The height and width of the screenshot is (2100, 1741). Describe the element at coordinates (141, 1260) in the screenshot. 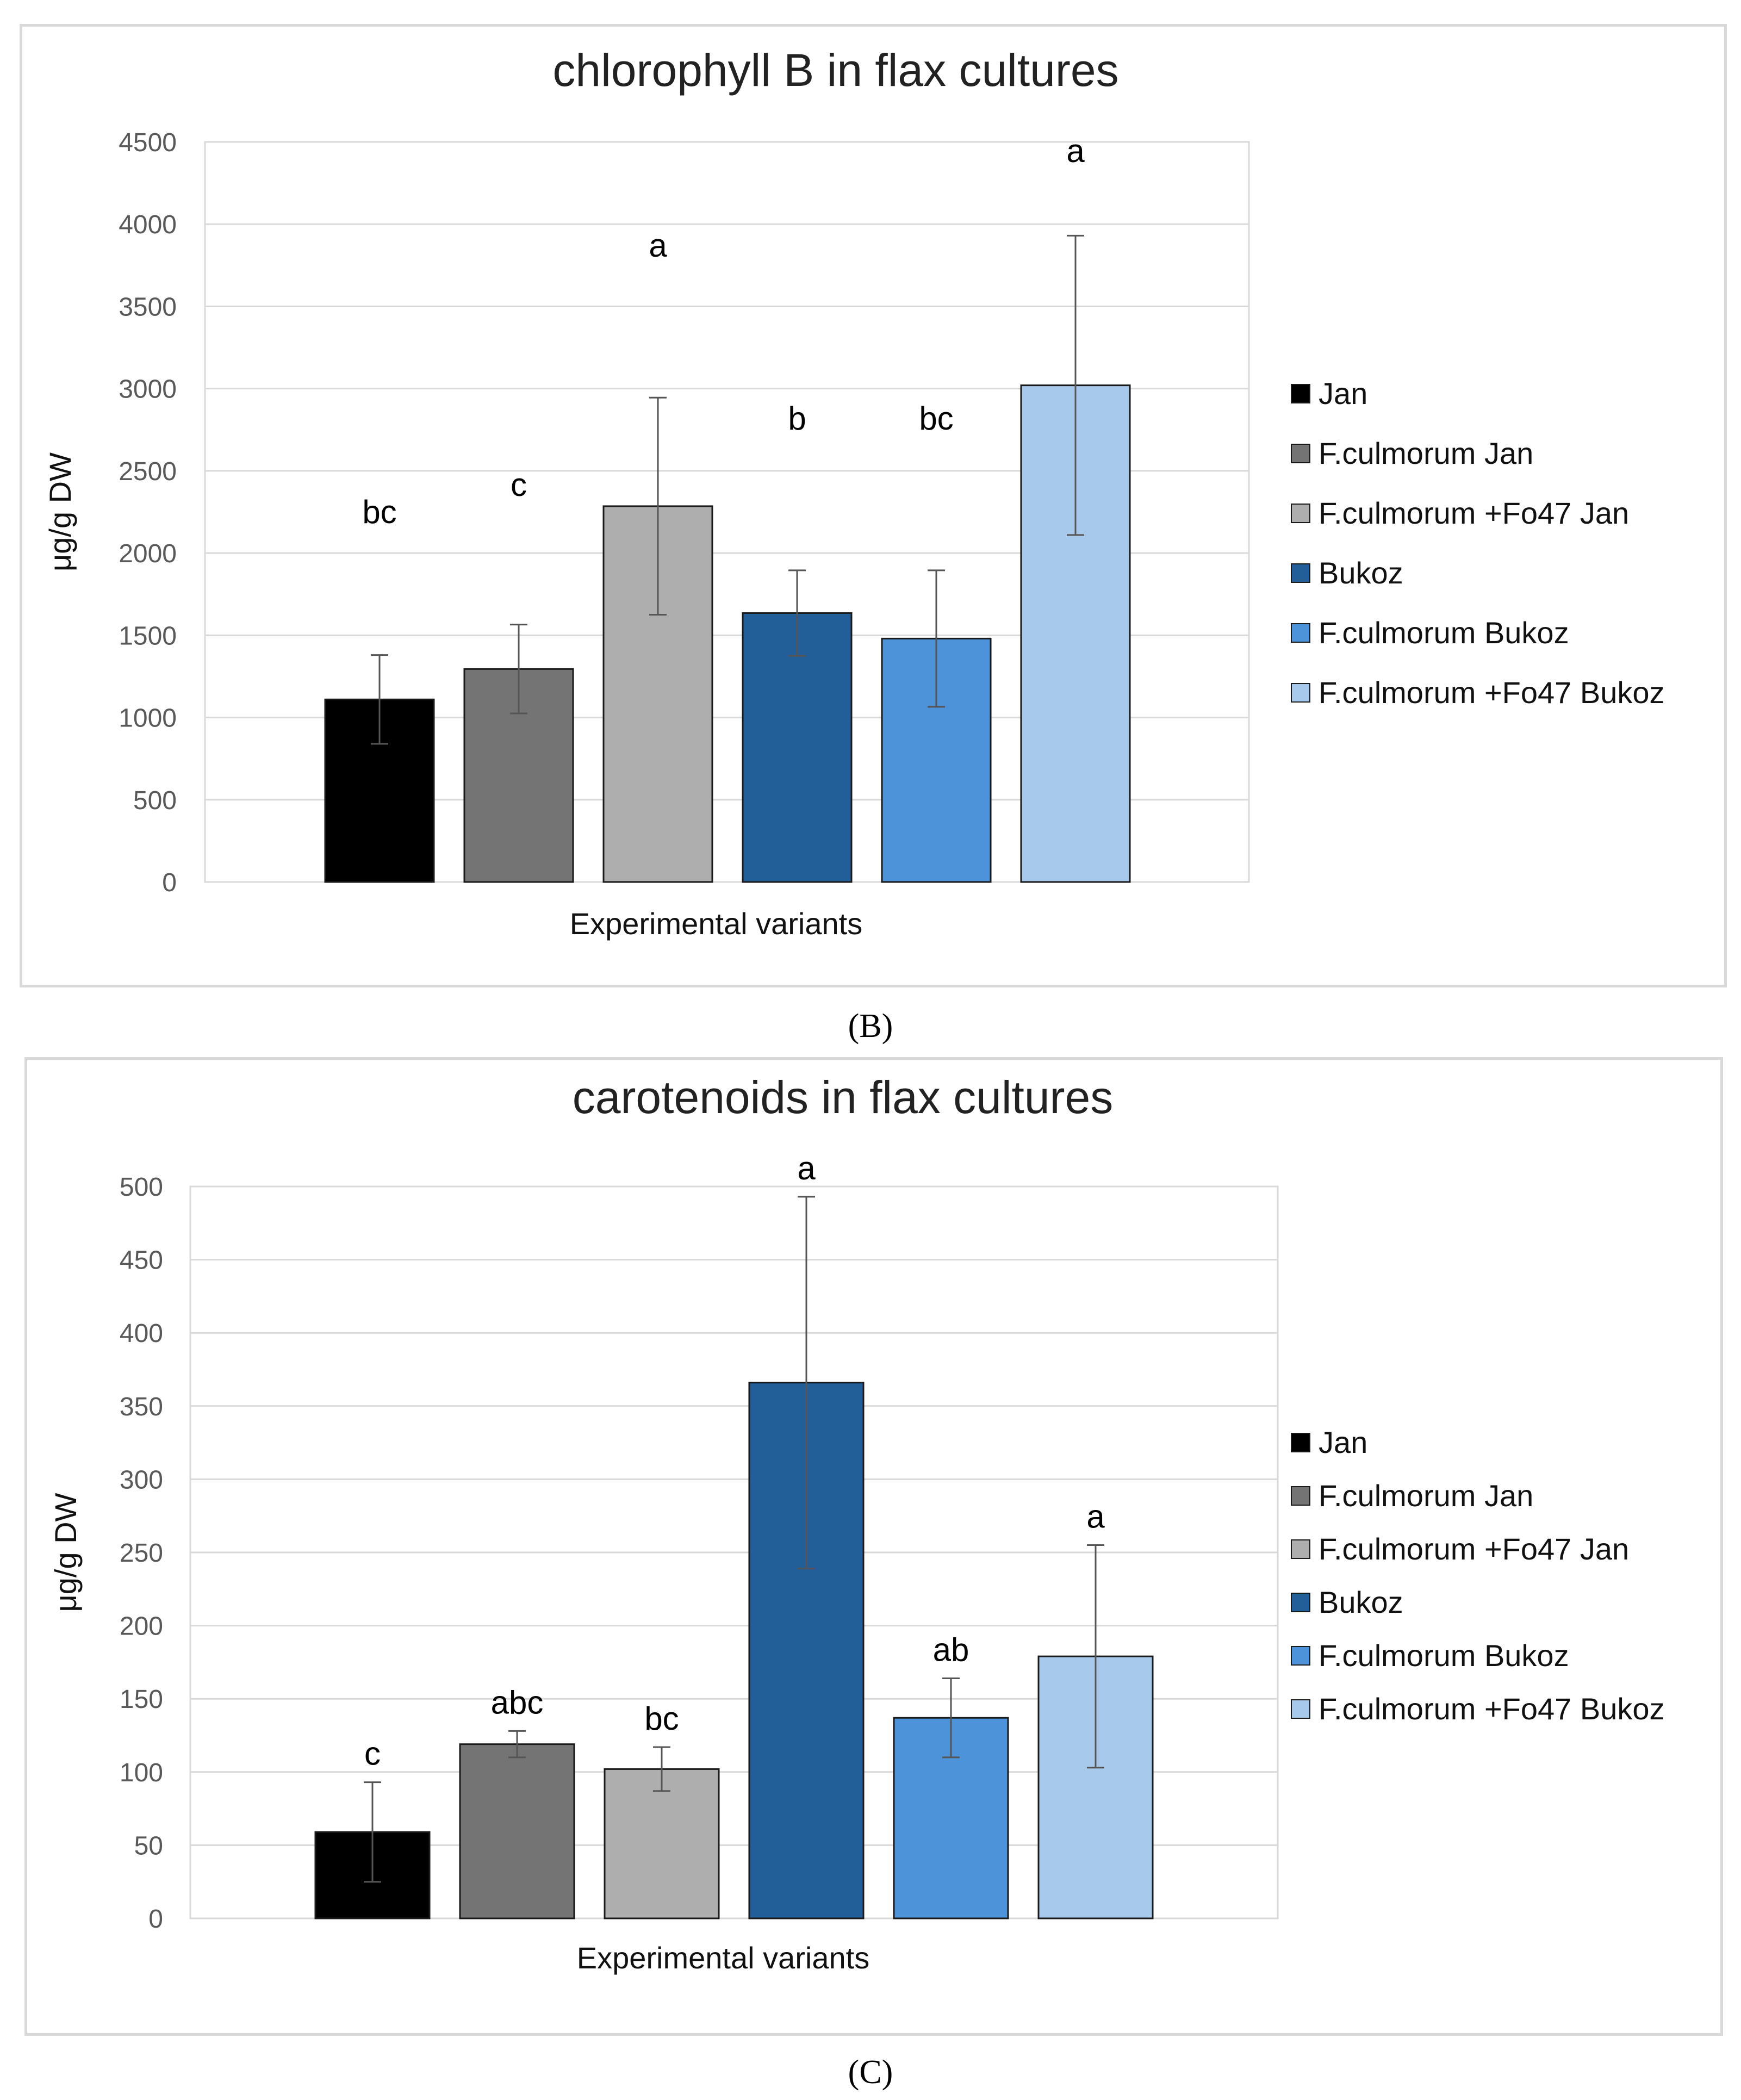

I see `y-tick-label: 450` at that location.